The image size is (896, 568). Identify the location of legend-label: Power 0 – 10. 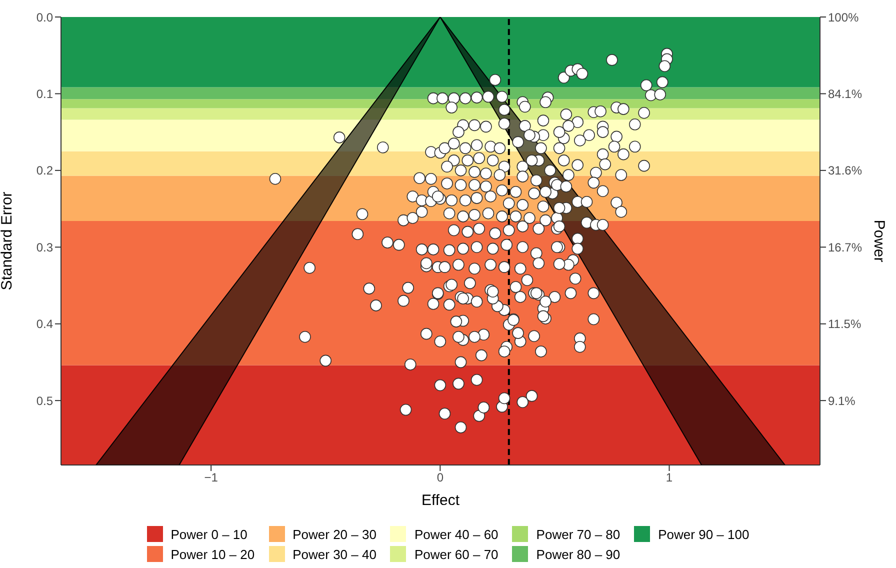
(209, 534).